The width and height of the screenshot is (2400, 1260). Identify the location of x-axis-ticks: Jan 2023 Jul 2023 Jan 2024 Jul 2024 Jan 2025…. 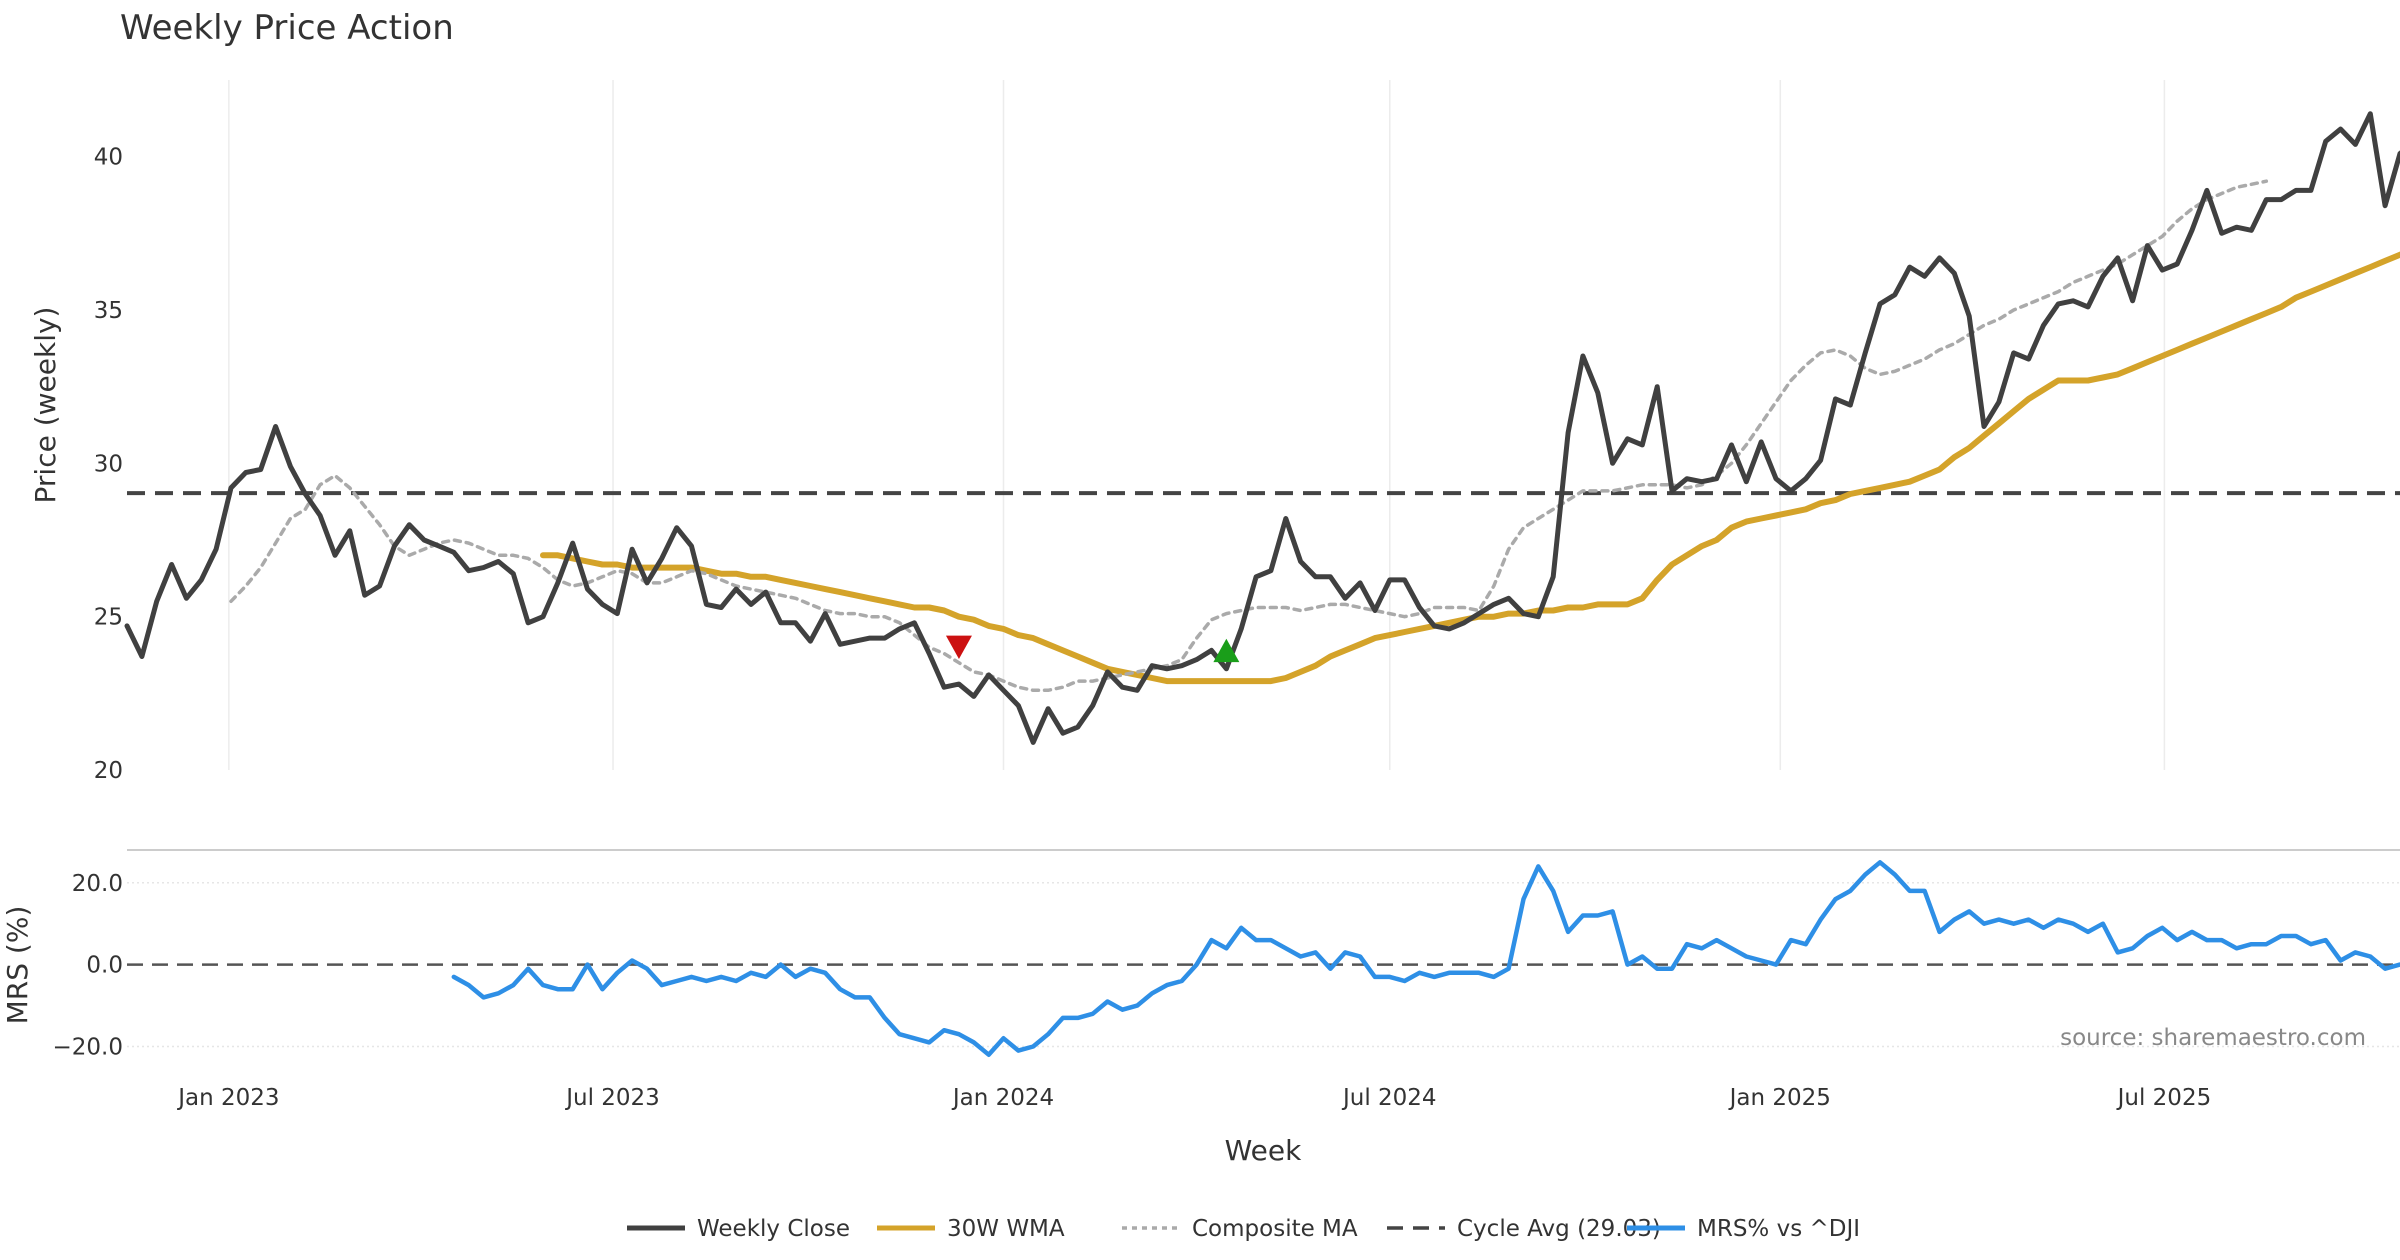
(1193, 1098).